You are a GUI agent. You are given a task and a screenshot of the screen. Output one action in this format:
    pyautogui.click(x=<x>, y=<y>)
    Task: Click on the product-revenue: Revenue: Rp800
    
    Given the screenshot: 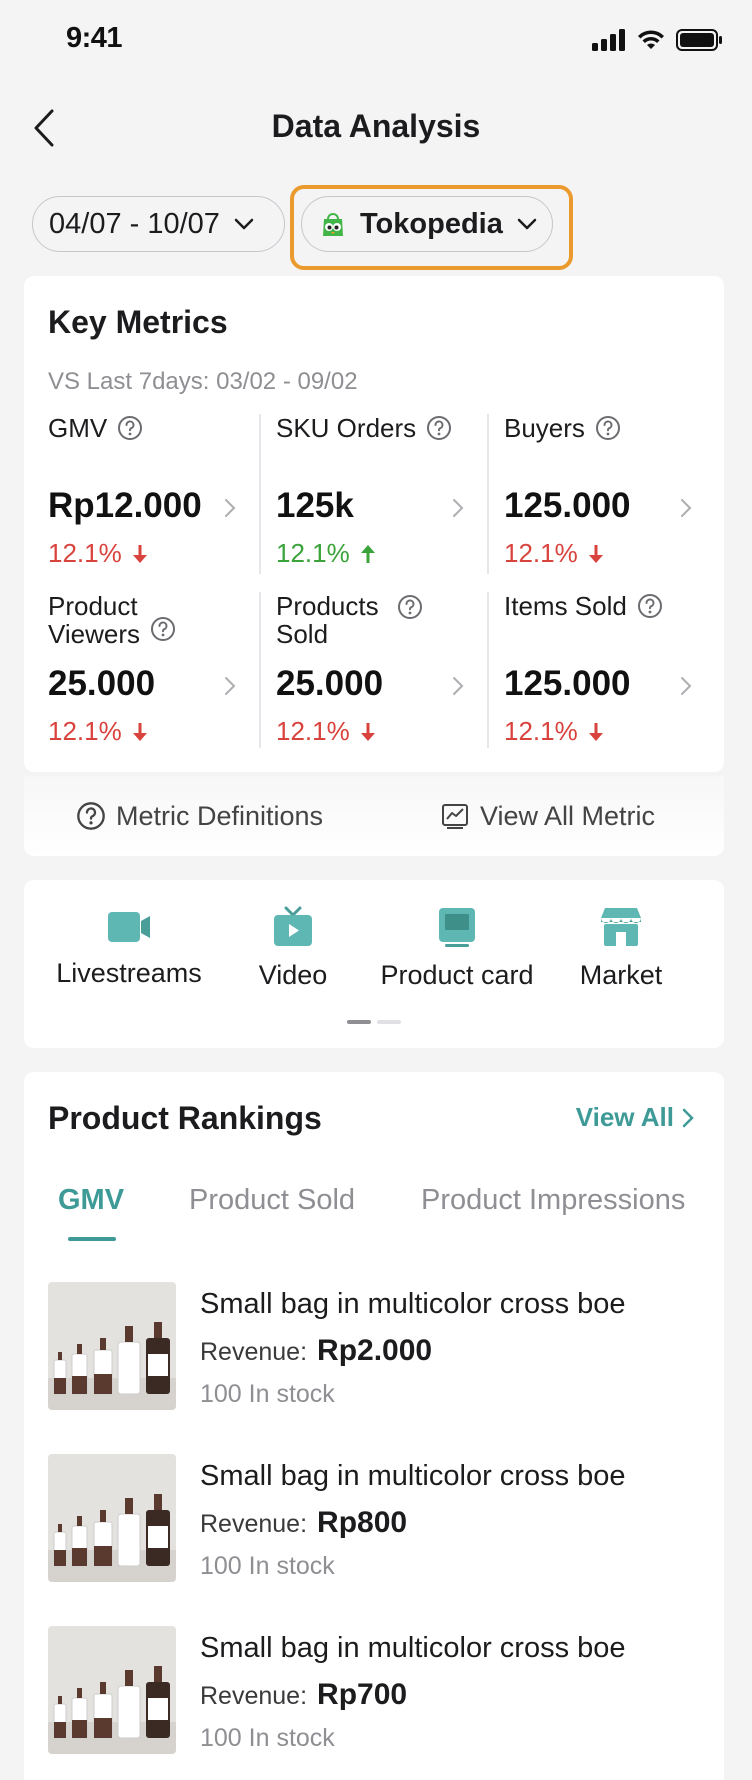 What is the action you would take?
    pyautogui.click(x=303, y=1523)
    